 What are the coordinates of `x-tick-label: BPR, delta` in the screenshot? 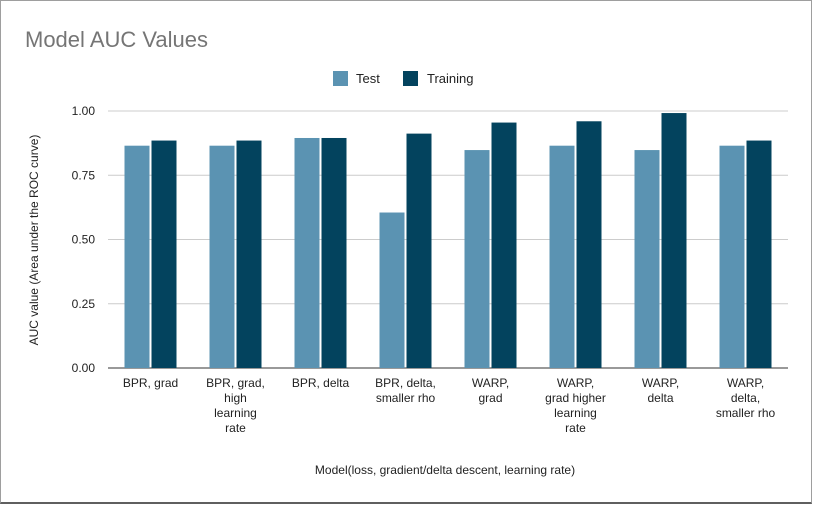 It's located at (321, 383).